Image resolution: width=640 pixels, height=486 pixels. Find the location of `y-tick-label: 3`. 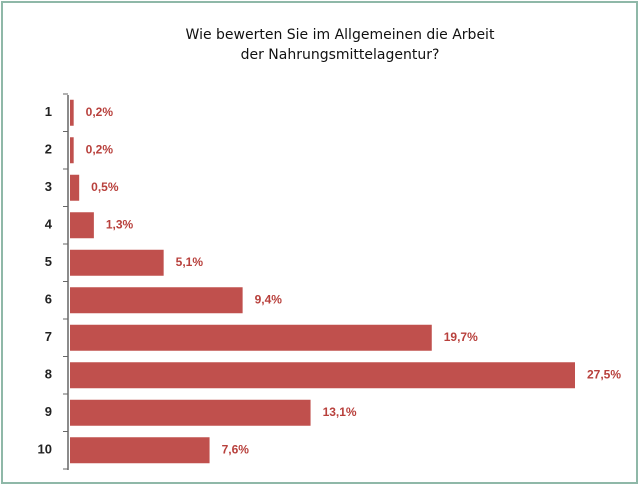

y-tick-label: 3 is located at coordinates (48, 186).